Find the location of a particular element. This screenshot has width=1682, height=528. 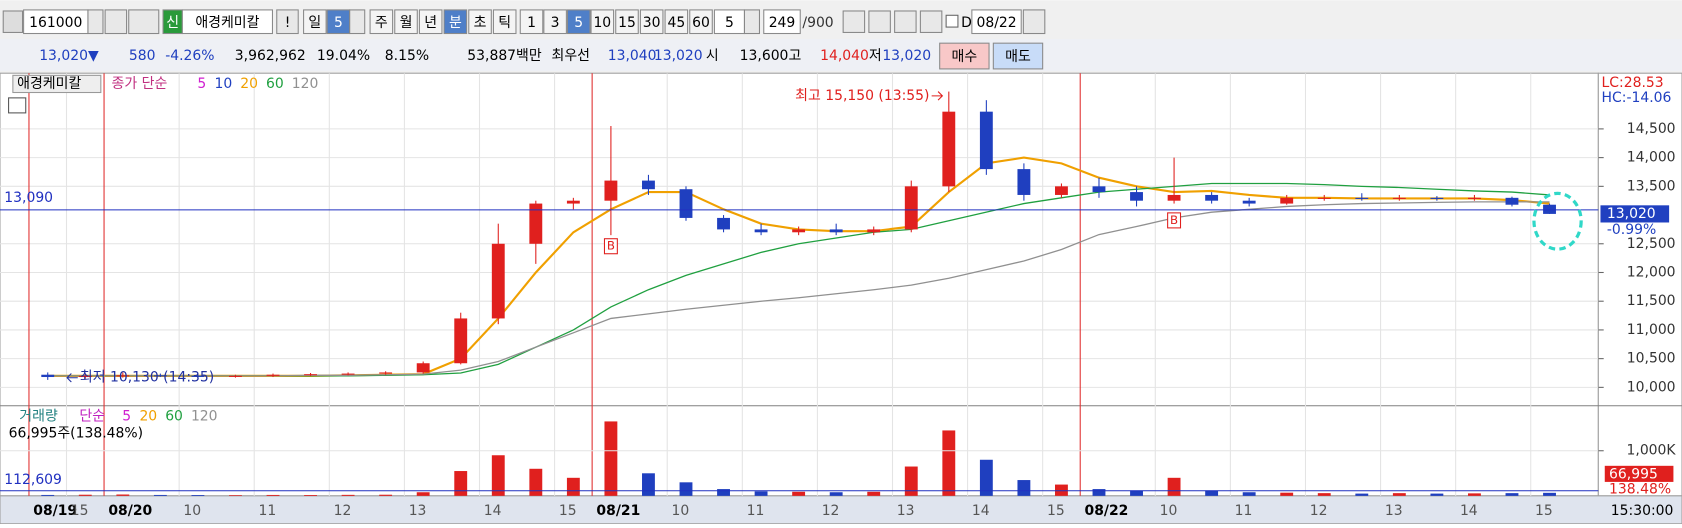

x-tick-label: 08/19 is located at coordinates (55, 511).